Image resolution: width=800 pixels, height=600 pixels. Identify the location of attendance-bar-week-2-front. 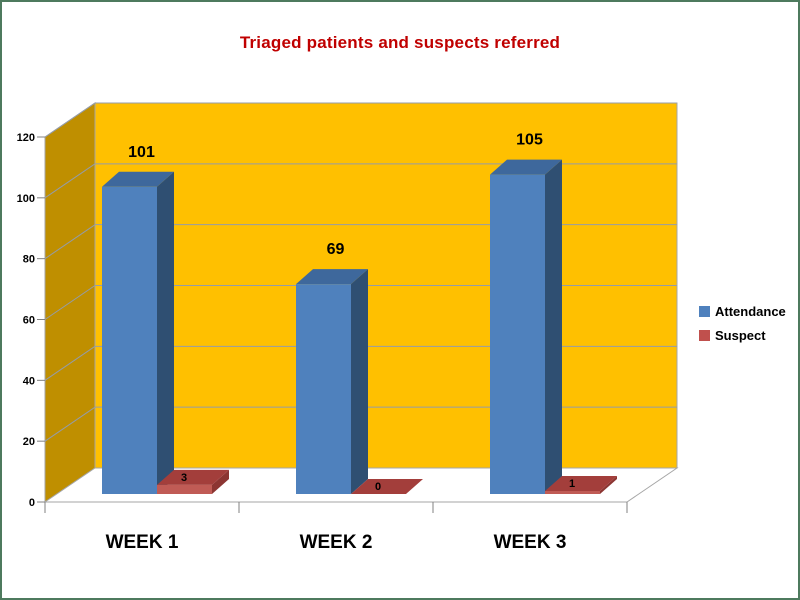
(323, 389).